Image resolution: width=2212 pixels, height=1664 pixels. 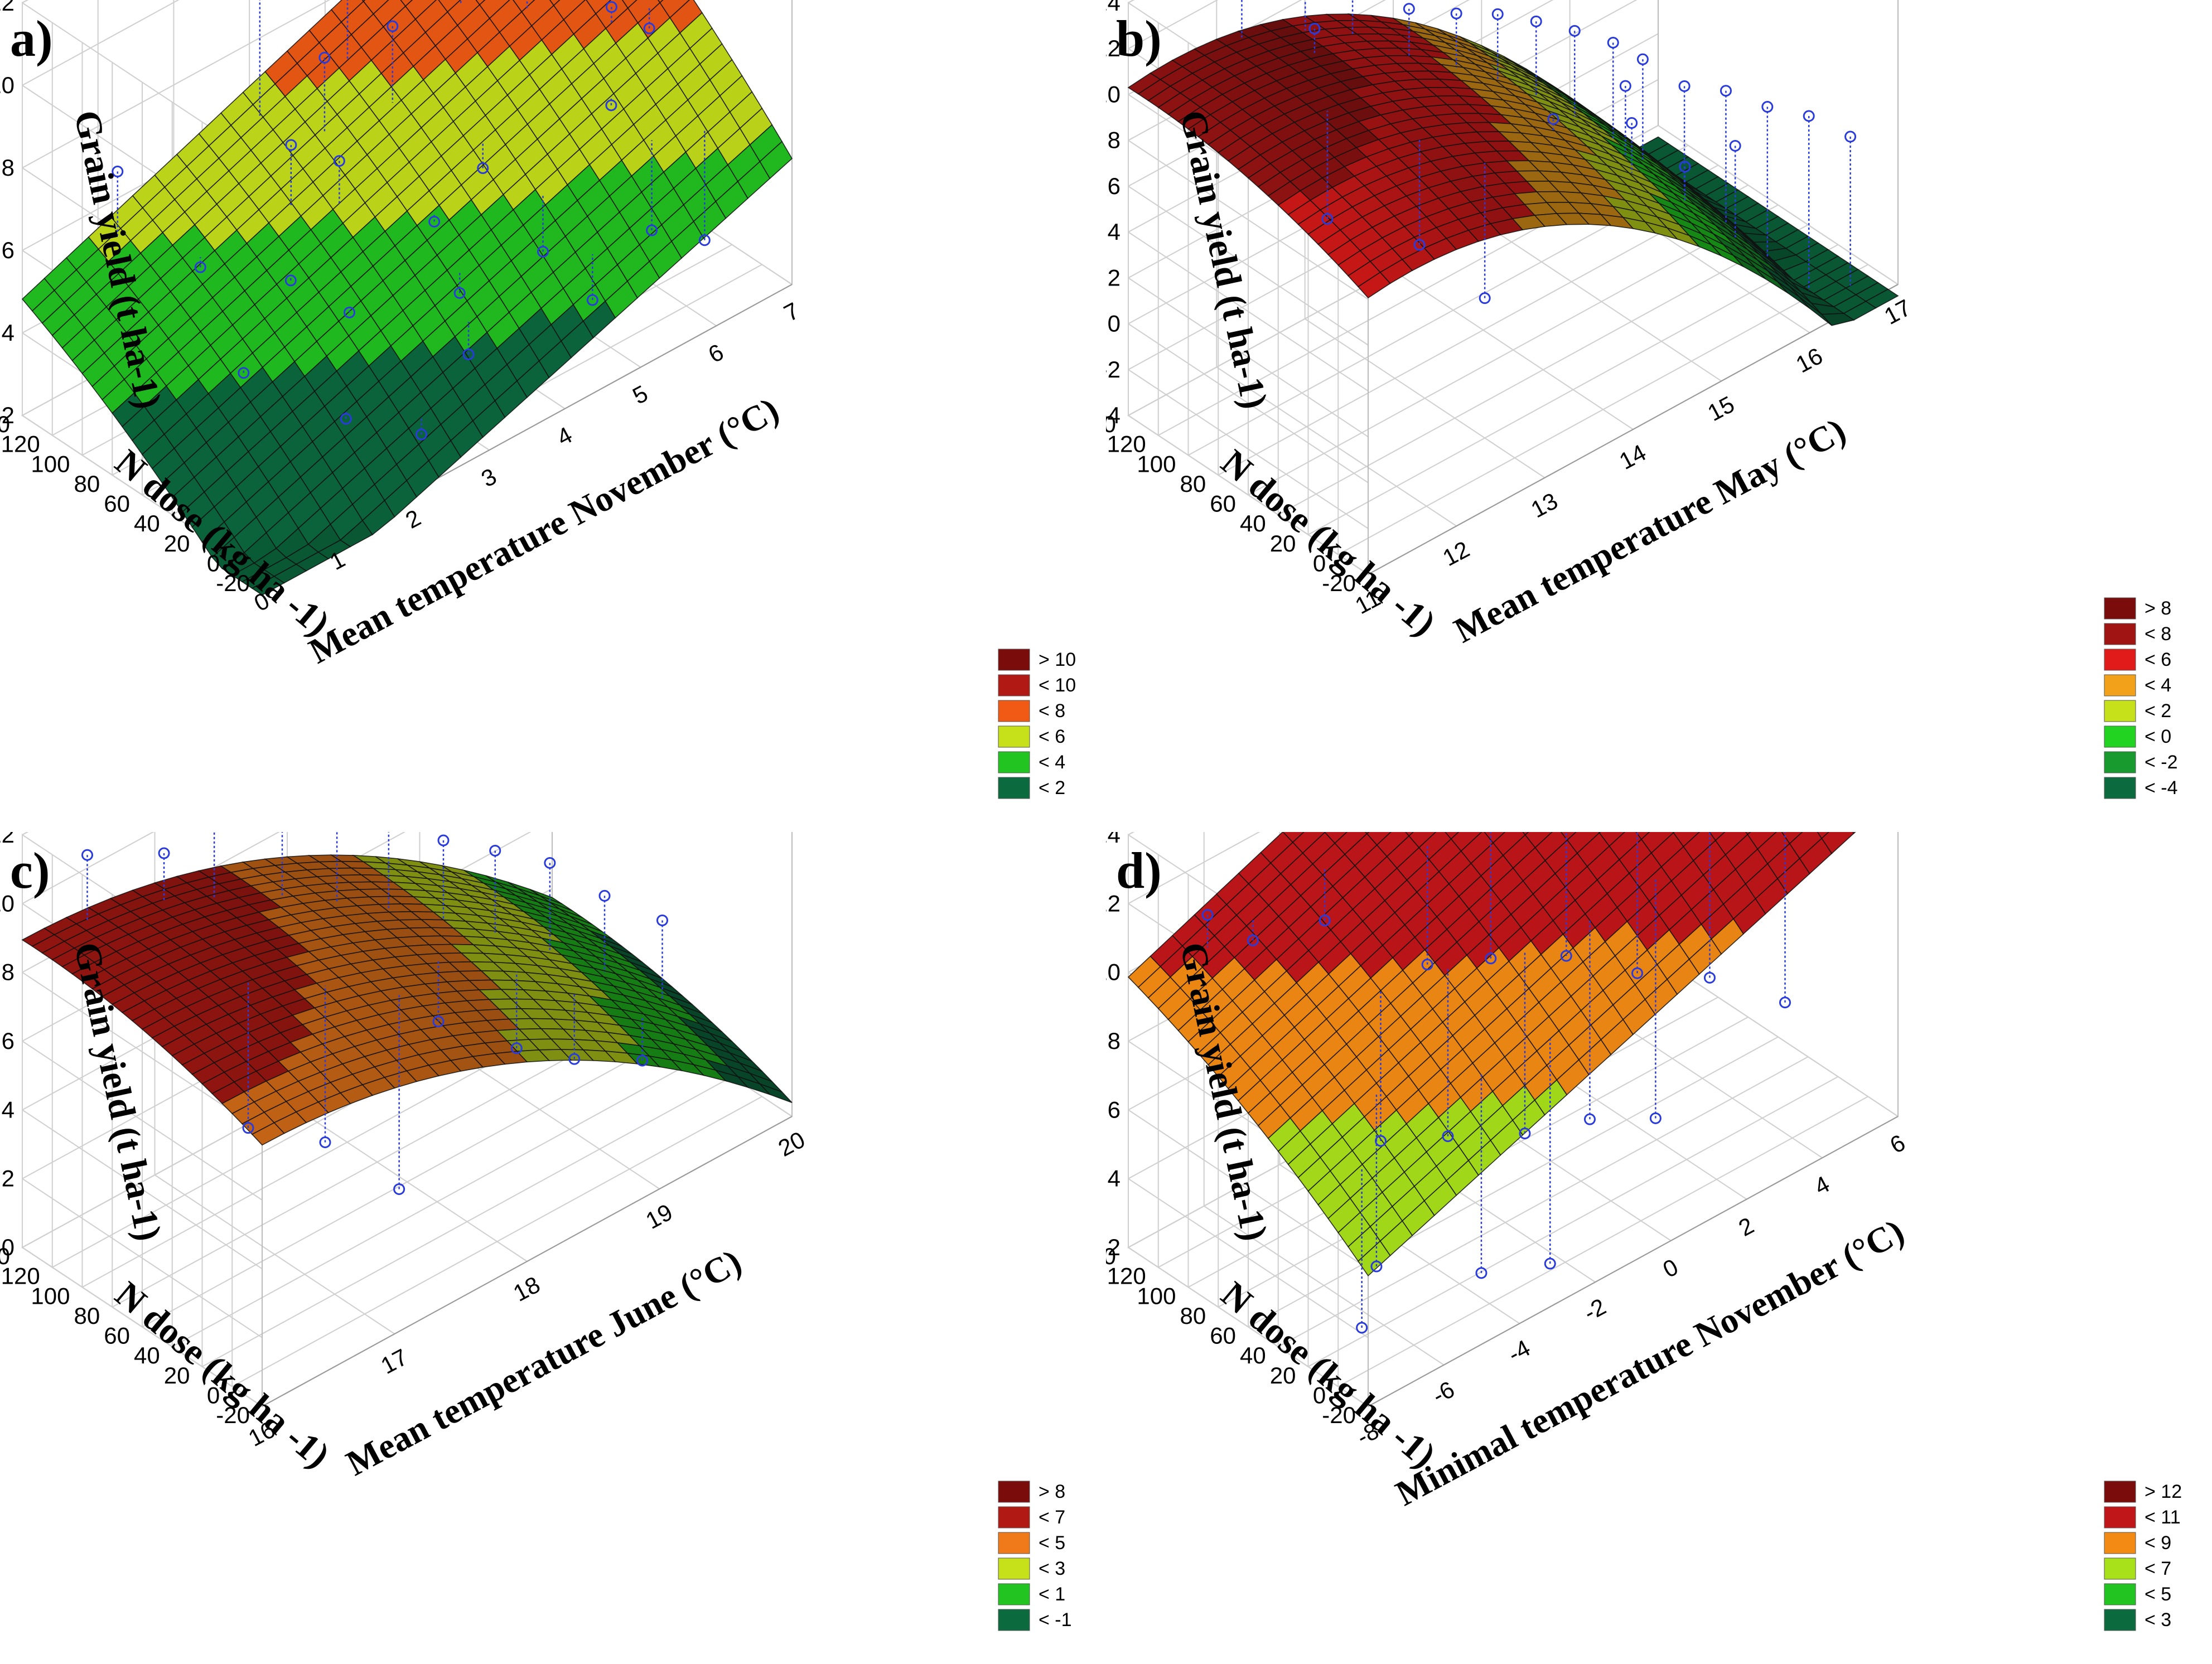 I want to click on chart-b-z-tick-label: 6, so click(x=1114, y=186).